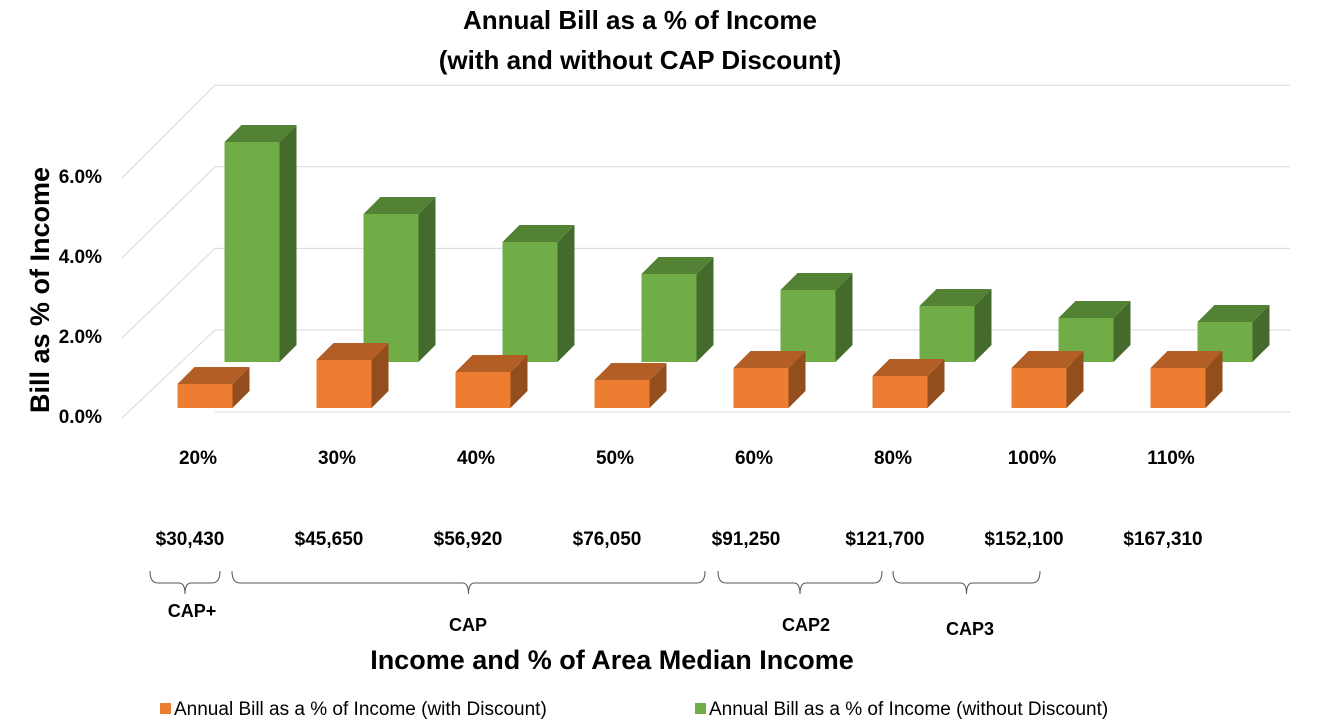 The width and height of the screenshot is (1332, 725). Describe the element at coordinates (1171, 458) in the screenshot. I see `x-tick-label: 110%` at that location.